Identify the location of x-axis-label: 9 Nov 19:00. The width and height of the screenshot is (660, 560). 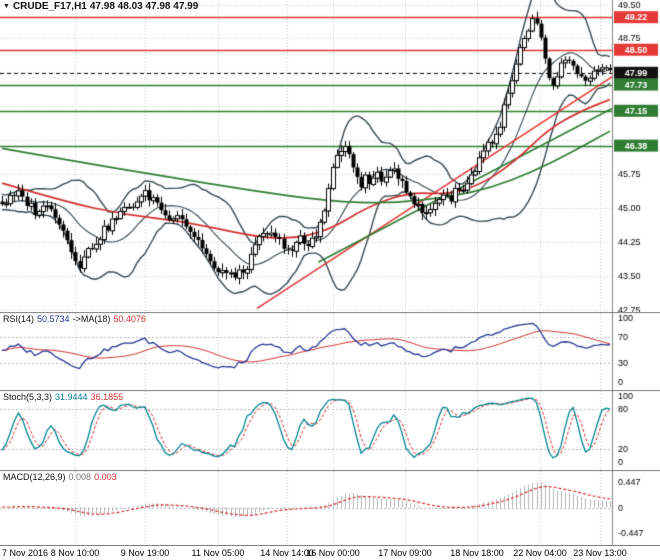
(145, 553).